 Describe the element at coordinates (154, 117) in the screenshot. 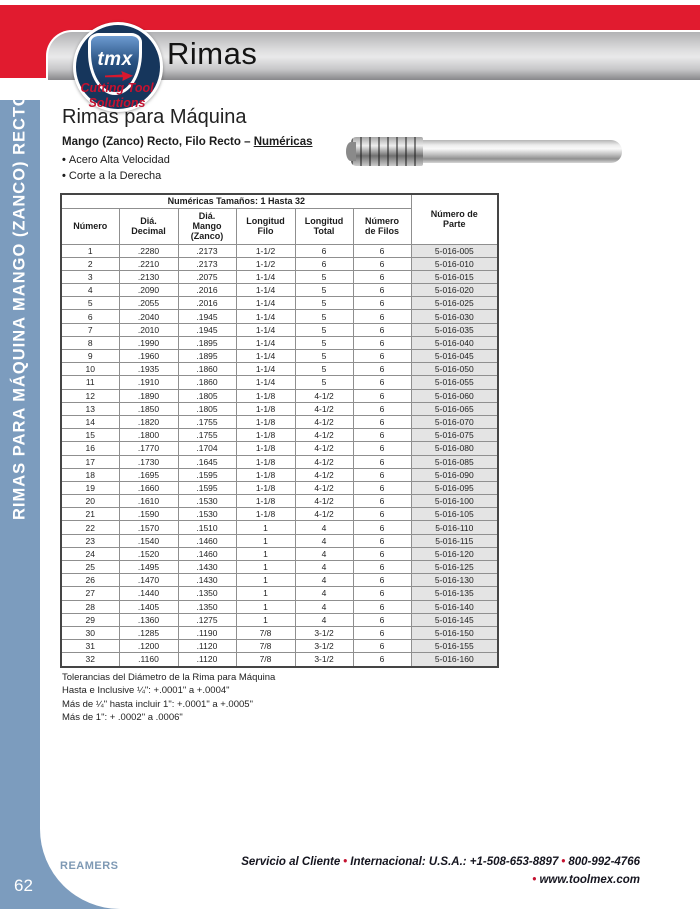

I see `section-heading: Rimas para Máquina` at that location.